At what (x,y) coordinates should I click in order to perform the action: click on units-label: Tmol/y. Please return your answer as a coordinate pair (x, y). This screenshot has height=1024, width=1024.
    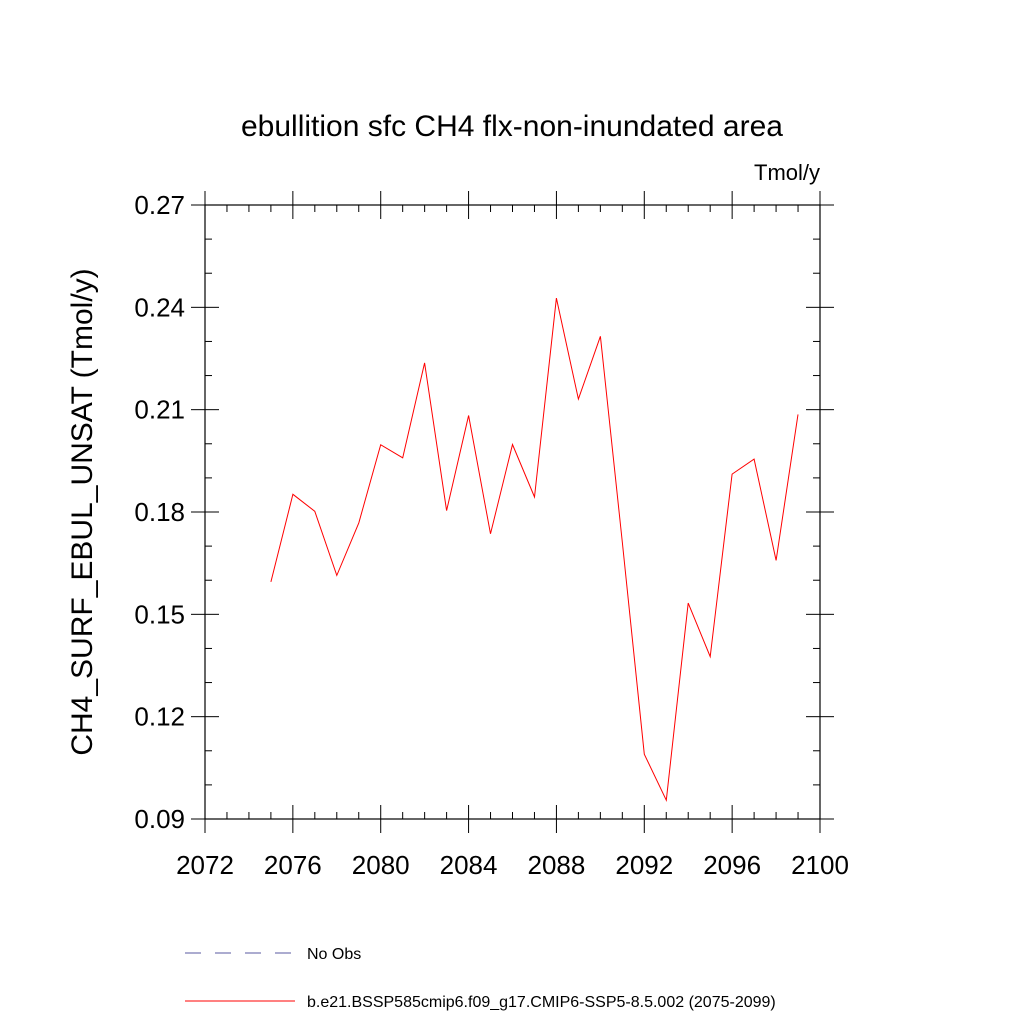
    Looking at the image, I should click on (787, 172).